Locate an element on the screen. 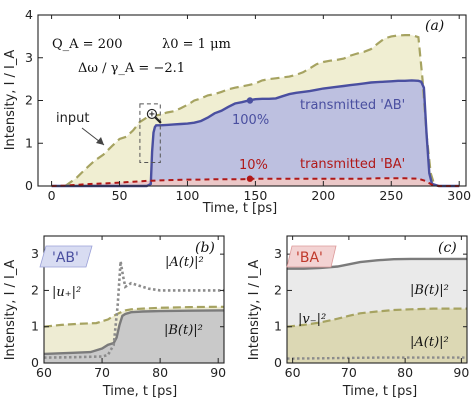 The height and width of the screenshot is (404, 474). panel-b-series is located at coordinates (133, 312).